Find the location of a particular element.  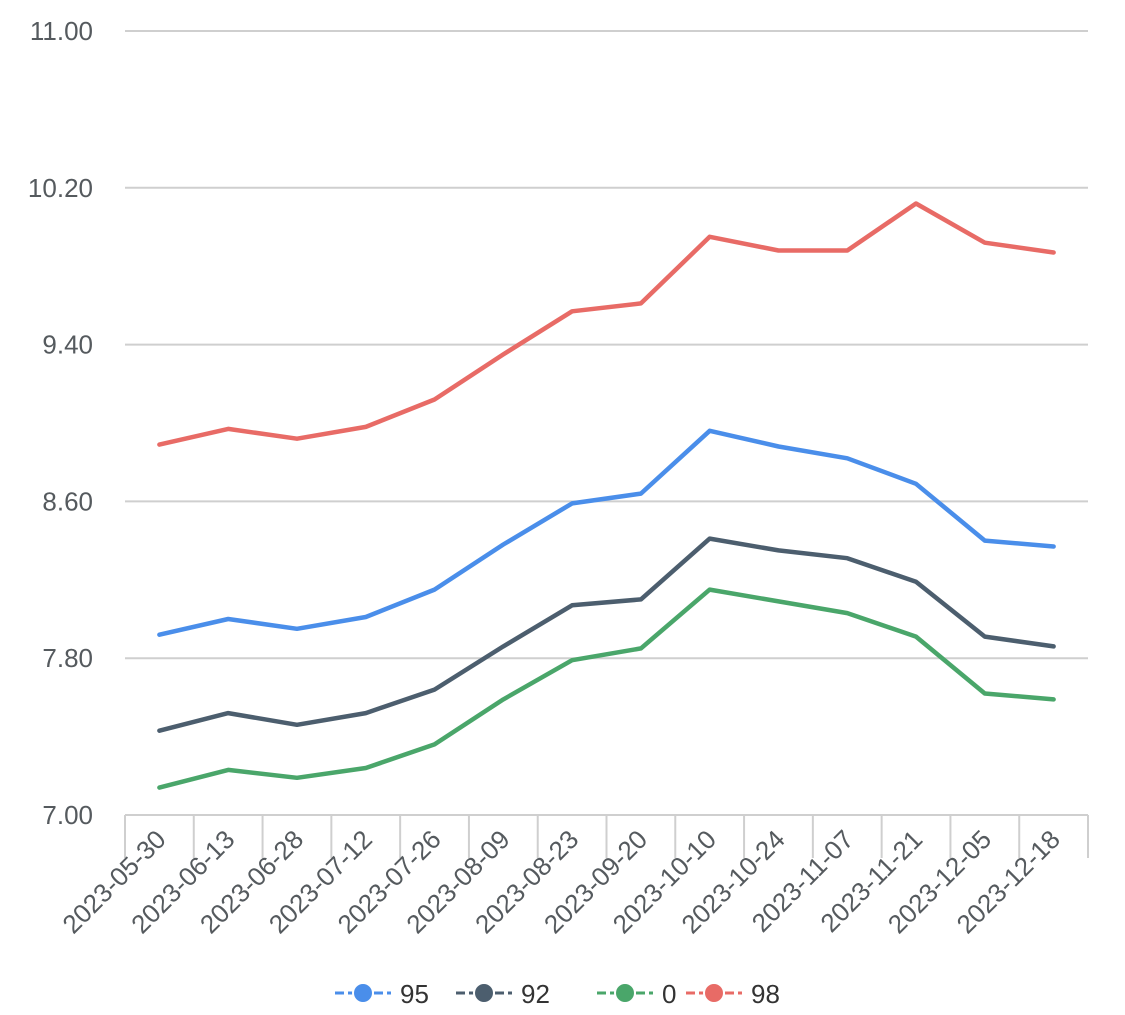

y-tick-label: 9.40 is located at coordinates (67, 345).